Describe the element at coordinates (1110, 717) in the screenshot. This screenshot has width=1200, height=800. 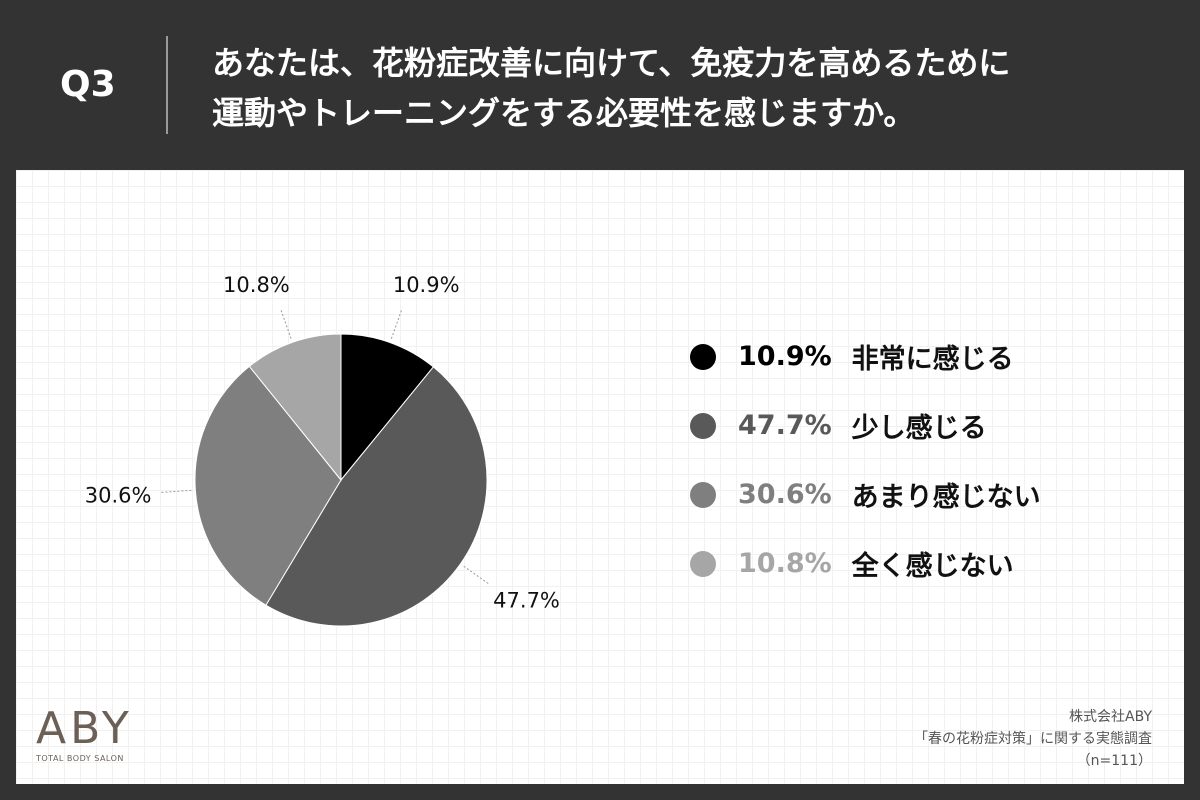
I see `source-company: 株式会社ABY` at that location.